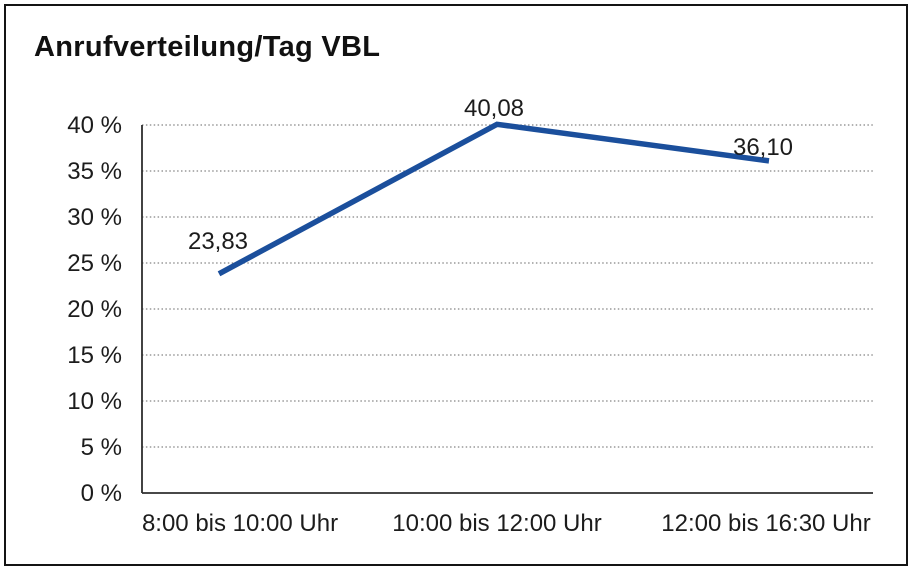  Describe the element at coordinates (218, 241) in the screenshot. I see `data-label: 23,83` at that location.